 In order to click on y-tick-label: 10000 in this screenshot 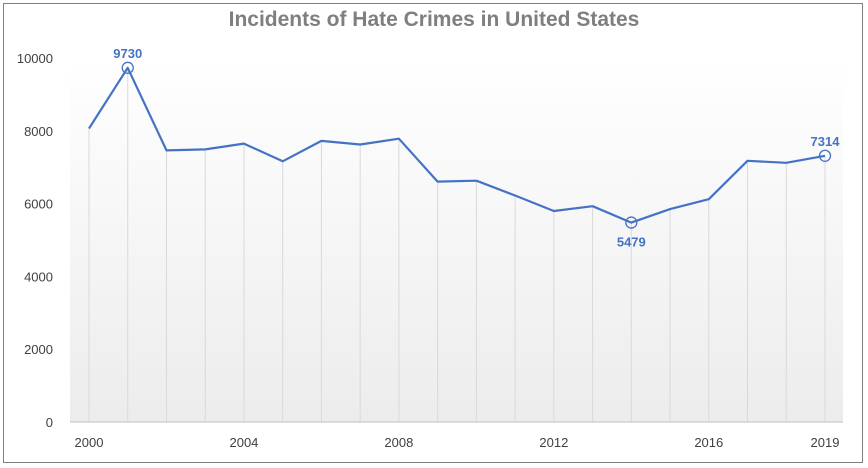, I will do `click(35, 58)`.